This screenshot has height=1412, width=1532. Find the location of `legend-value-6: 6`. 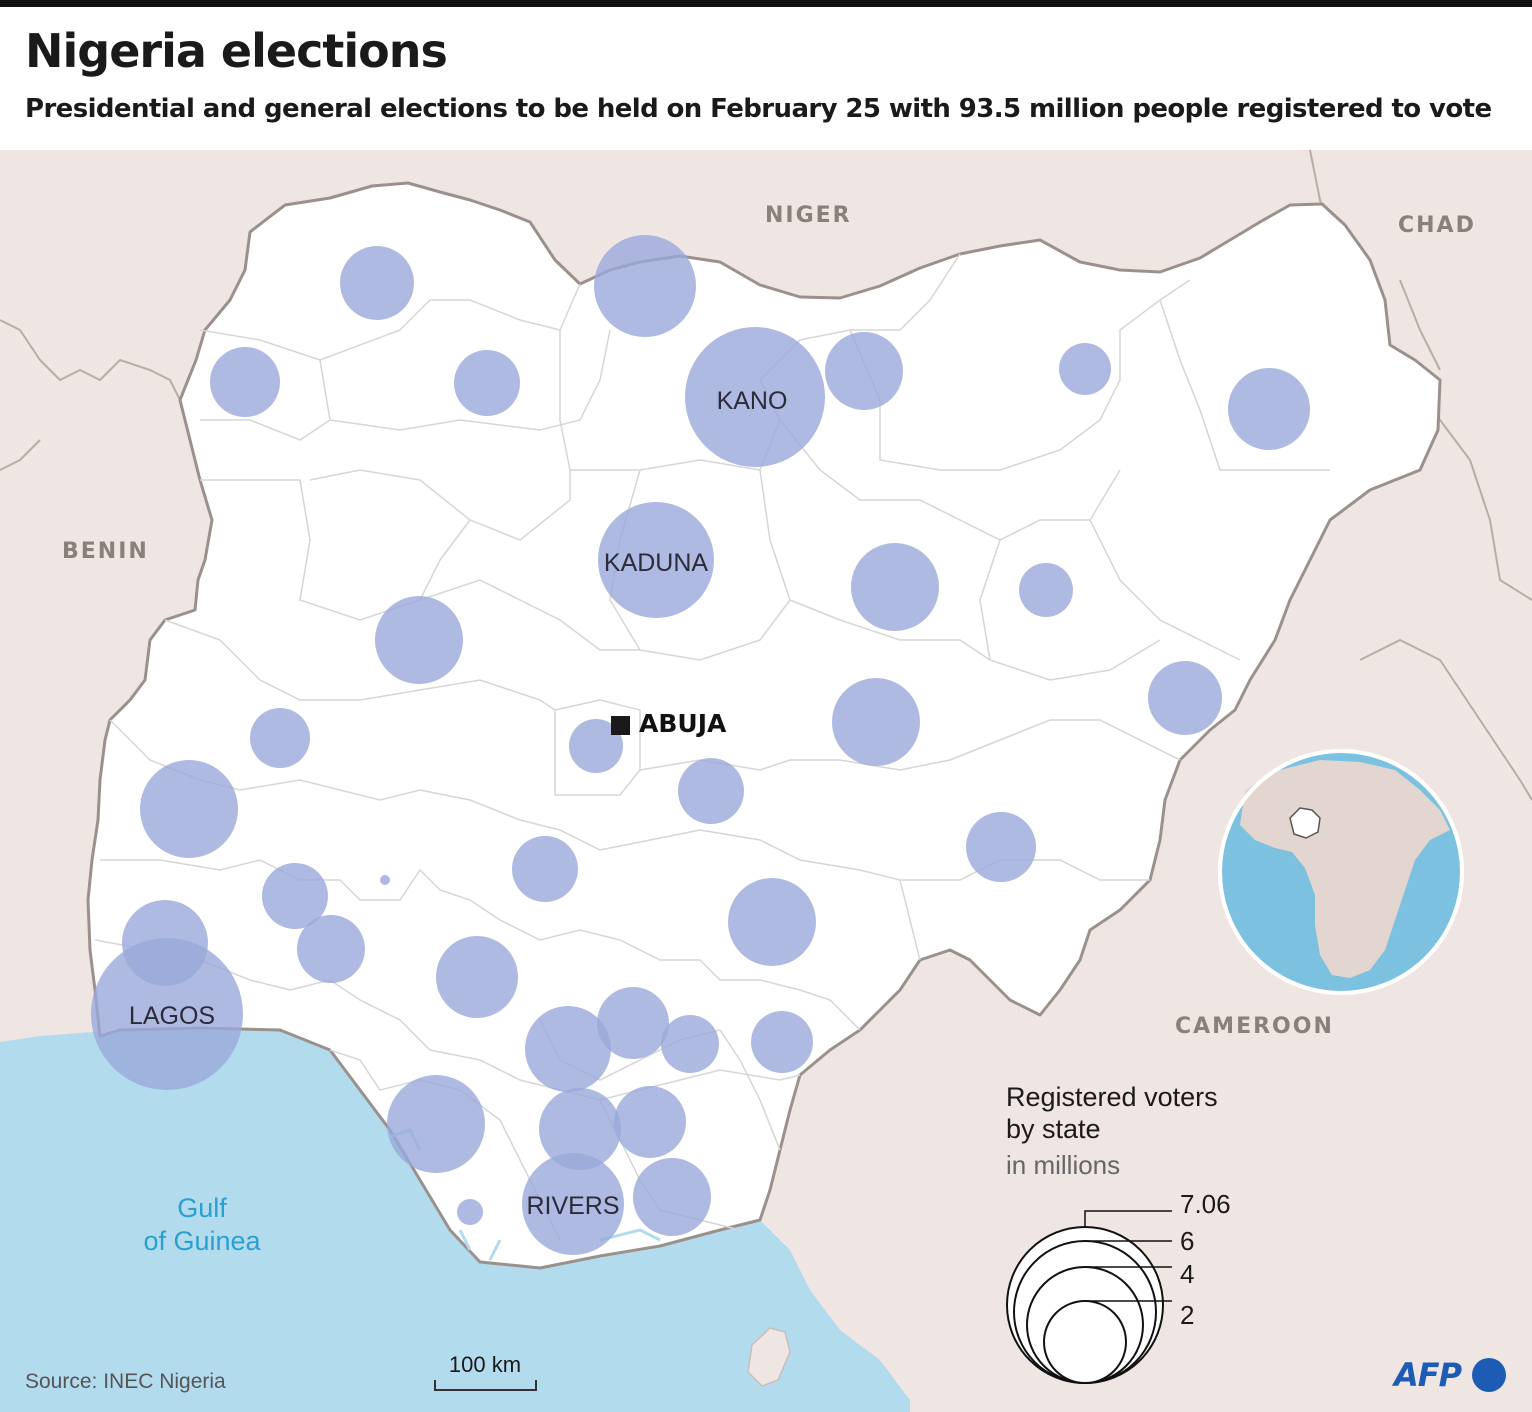

legend-value-6: 6 is located at coordinates (1187, 1241).